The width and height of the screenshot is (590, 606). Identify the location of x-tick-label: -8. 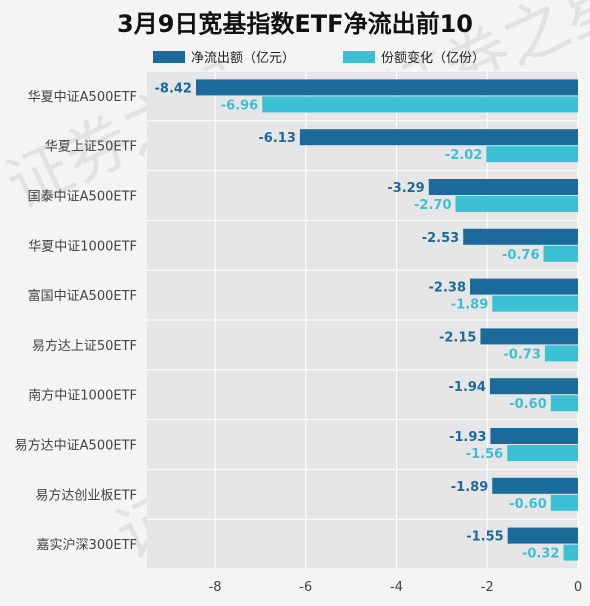
(215, 587).